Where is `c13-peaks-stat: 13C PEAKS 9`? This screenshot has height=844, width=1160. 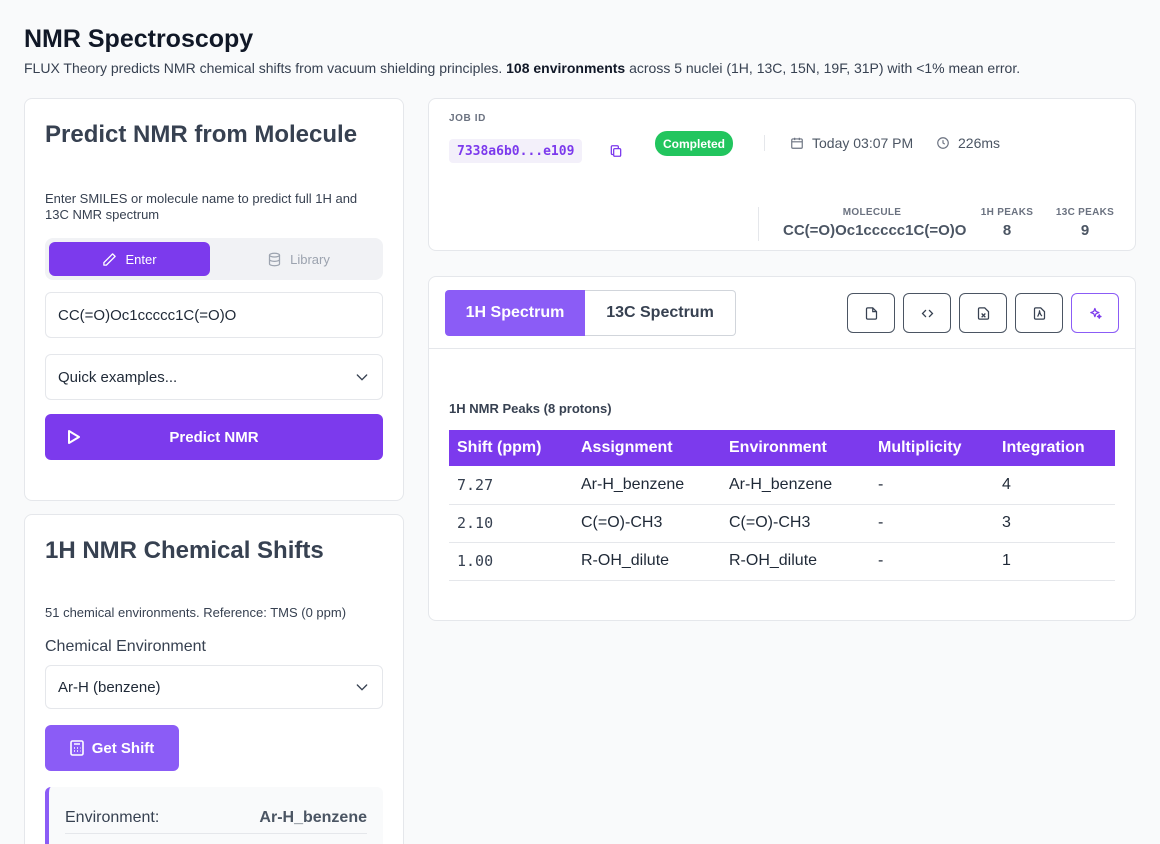
c13-peaks-stat: 13C PEAKS 9 is located at coordinates (1085, 223).